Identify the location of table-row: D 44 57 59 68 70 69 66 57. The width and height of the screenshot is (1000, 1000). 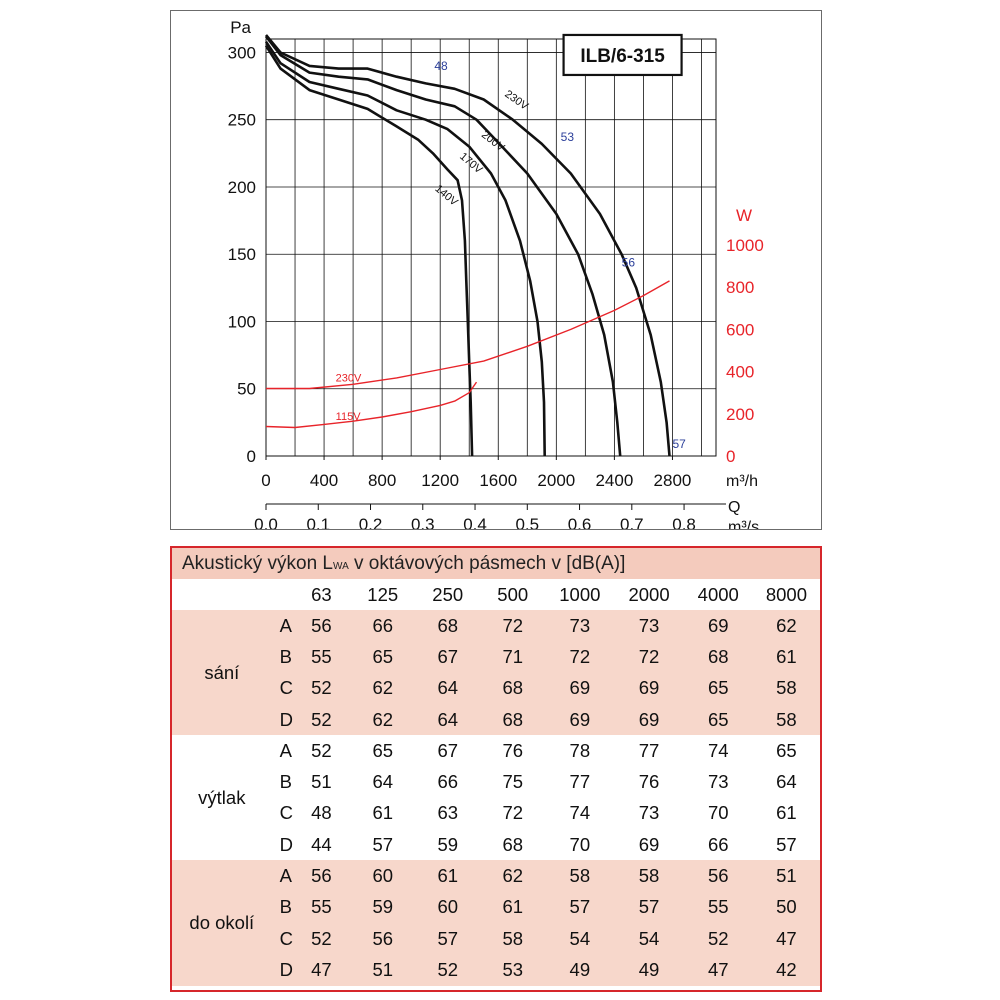
(496, 845).